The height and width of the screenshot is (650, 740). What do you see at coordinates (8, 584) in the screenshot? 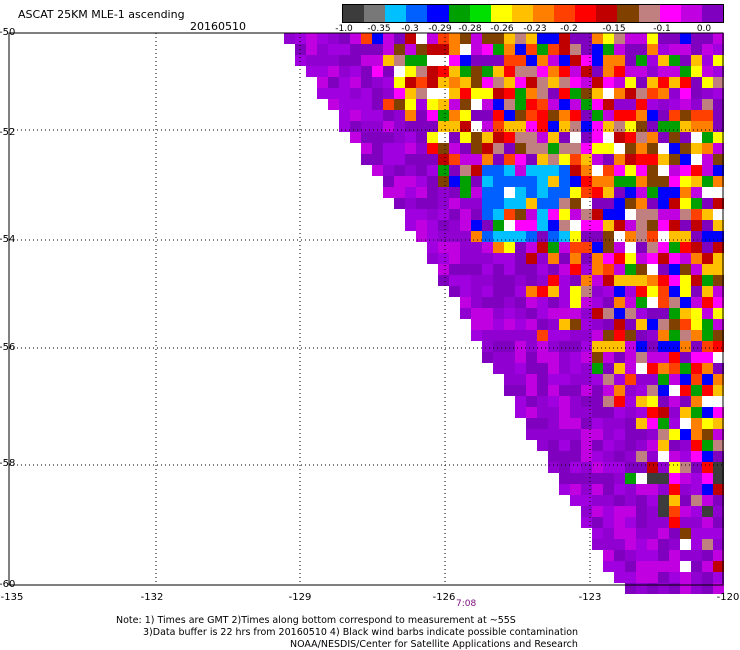
I see `lat-label-60: -60` at bounding box center [8, 584].